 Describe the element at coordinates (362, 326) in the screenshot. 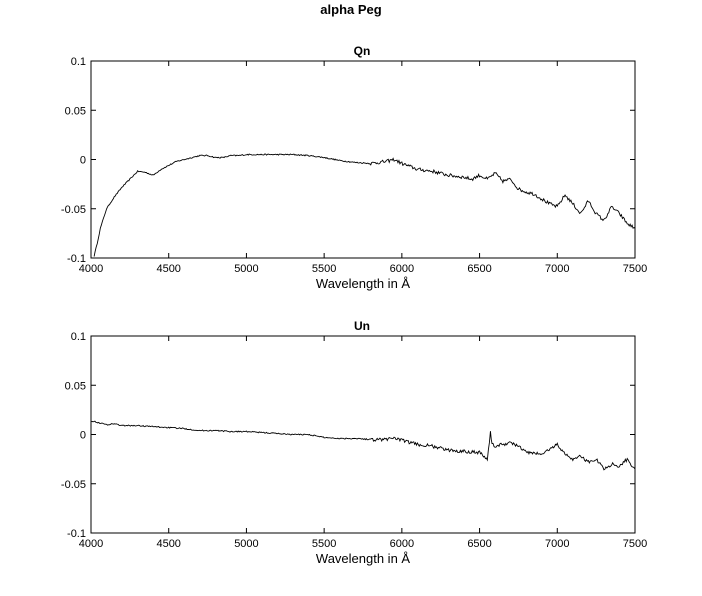

I see `chart-title: Un` at that location.